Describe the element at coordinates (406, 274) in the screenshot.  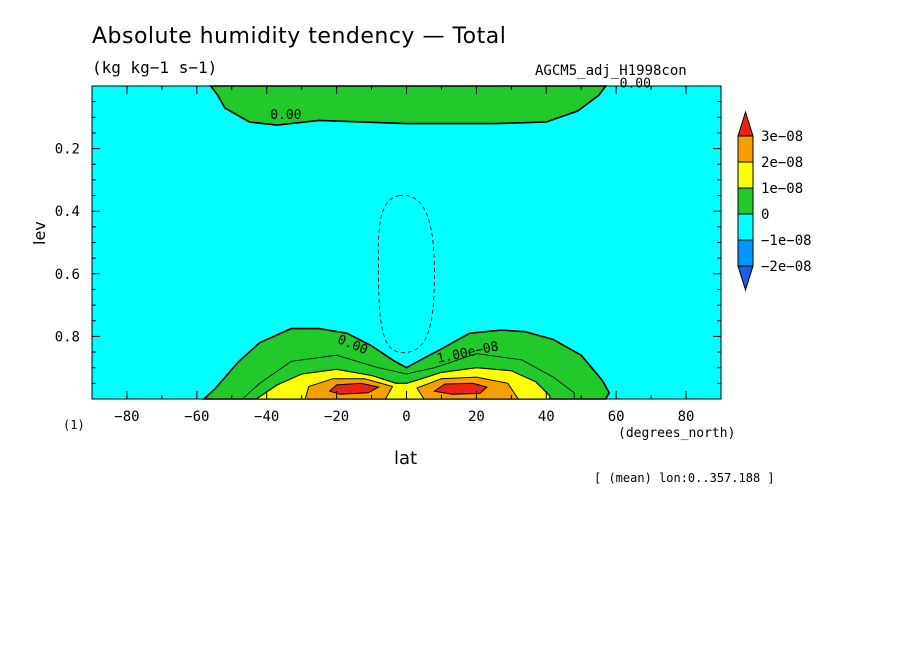
I see `negative-contour-line` at that location.